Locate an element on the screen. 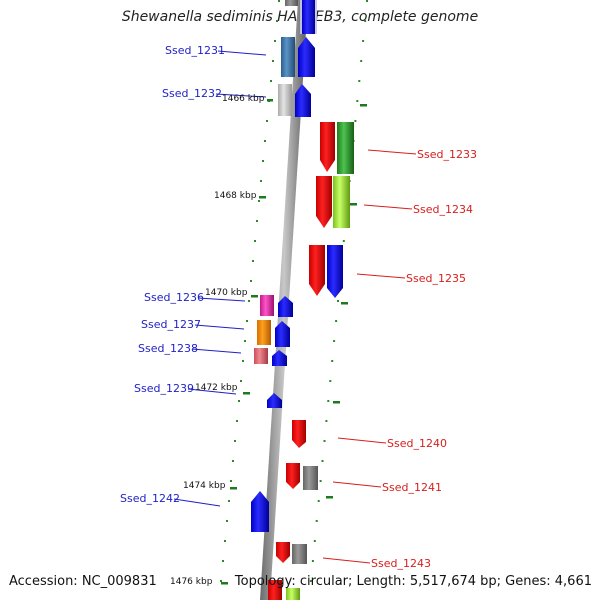 This screenshot has width=600, height=600. gene-label-ssed-1238: Ssed_1238 is located at coordinates (168, 348).